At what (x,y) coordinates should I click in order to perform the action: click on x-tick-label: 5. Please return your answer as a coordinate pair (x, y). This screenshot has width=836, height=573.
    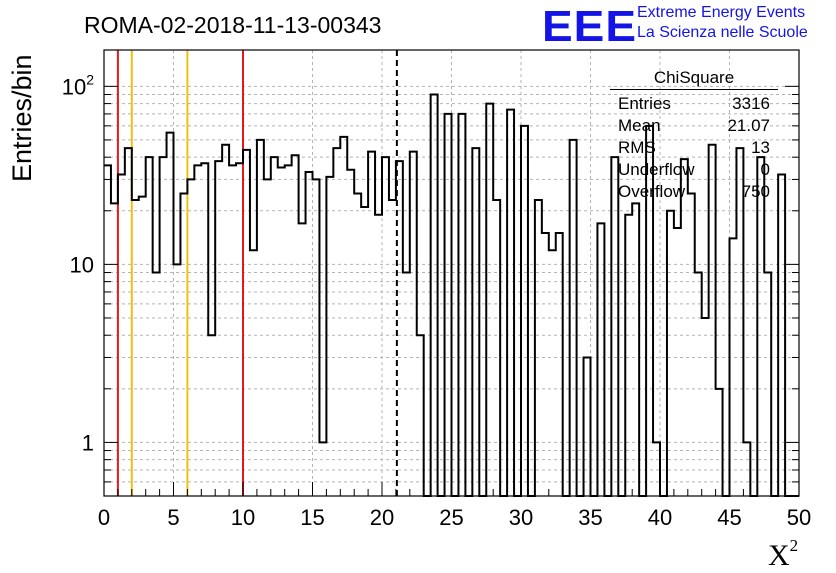
    Looking at the image, I should click on (173, 517).